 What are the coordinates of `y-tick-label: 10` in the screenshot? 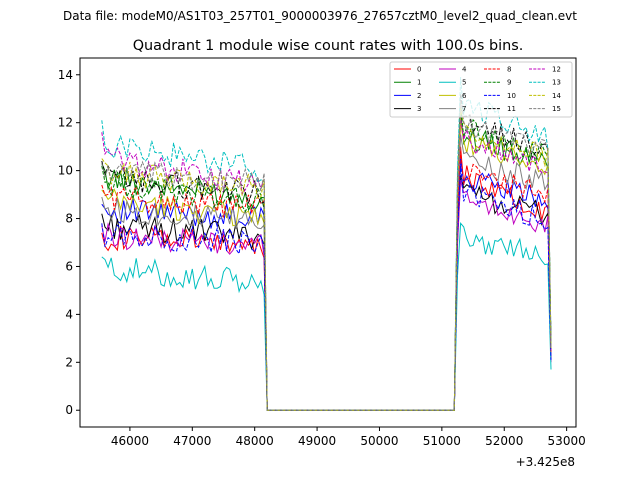 It's located at (65, 171).